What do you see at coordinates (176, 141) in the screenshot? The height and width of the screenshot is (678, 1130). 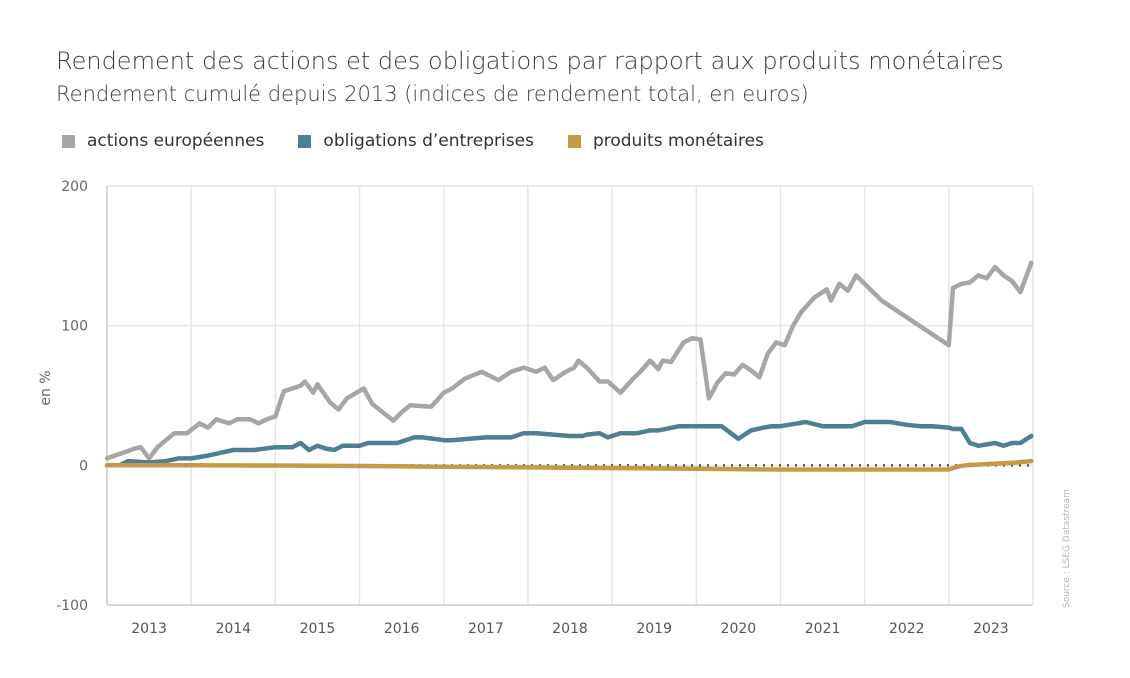 I see `legend-label-actions: actions européennes` at bounding box center [176, 141].